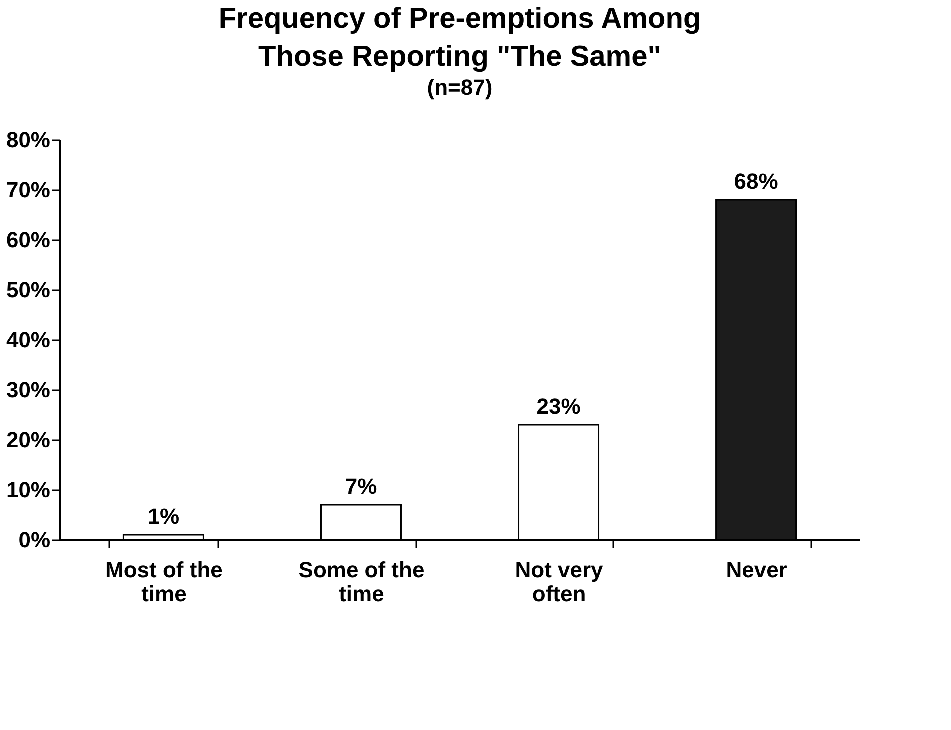 The height and width of the screenshot is (730, 951). Describe the element at coordinates (28, 390) in the screenshot. I see `y-tick-label: 30%` at that location.